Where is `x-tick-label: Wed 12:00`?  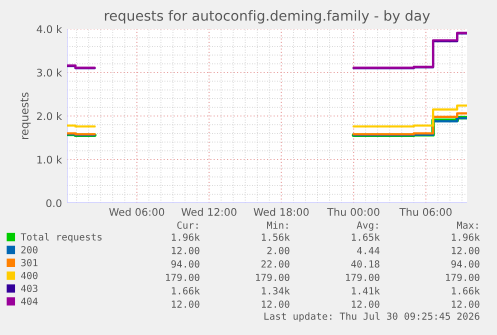
x-tick-label: Wed 12:00 is located at coordinates (208, 212).